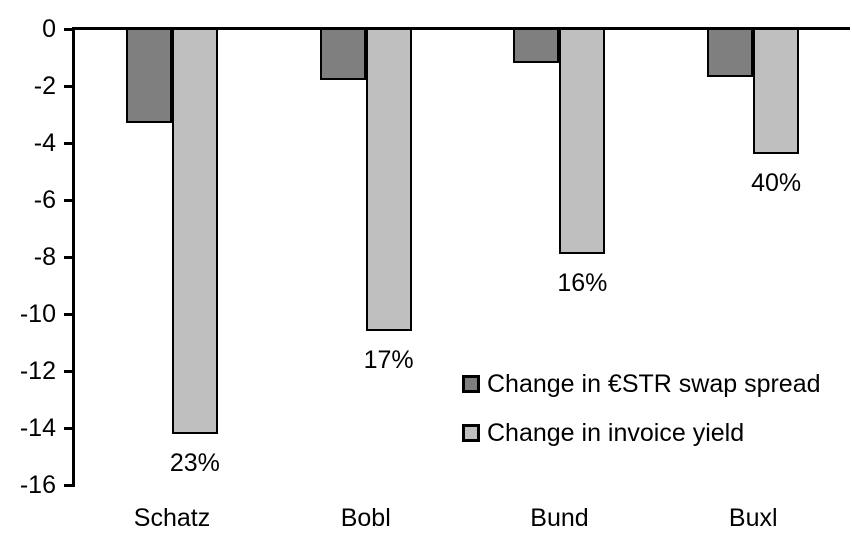  Describe the element at coordinates (559, 518) in the screenshot. I see `x-axis-category-label-bund: Bund` at that location.